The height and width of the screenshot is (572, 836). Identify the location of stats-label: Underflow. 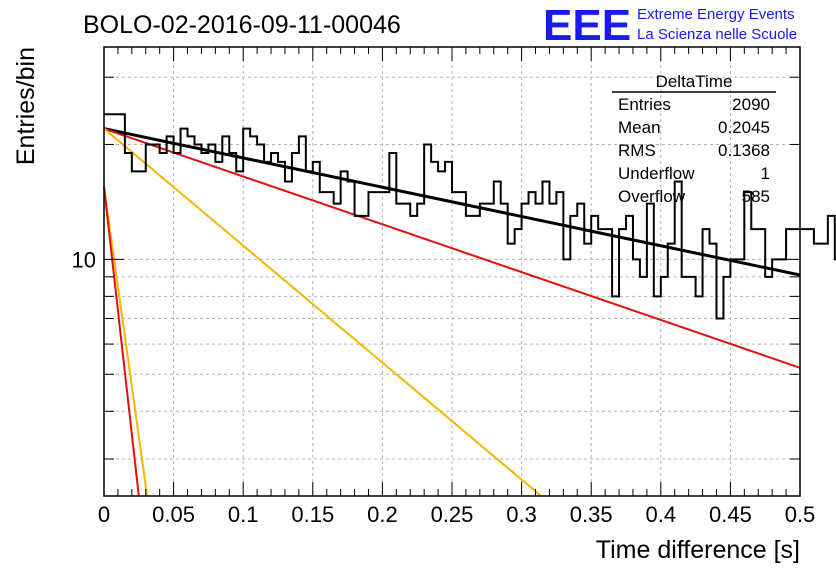
(656, 173).